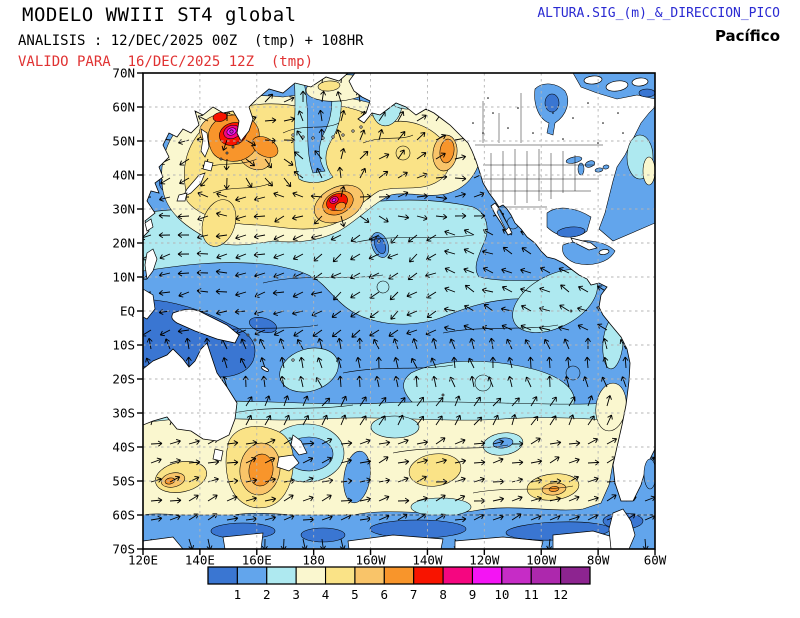 The image size is (800, 618). What do you see at coordinates (443, 594) in the screenshot?
I see `colorbar-label: 8` at bounding box center [443, 594].